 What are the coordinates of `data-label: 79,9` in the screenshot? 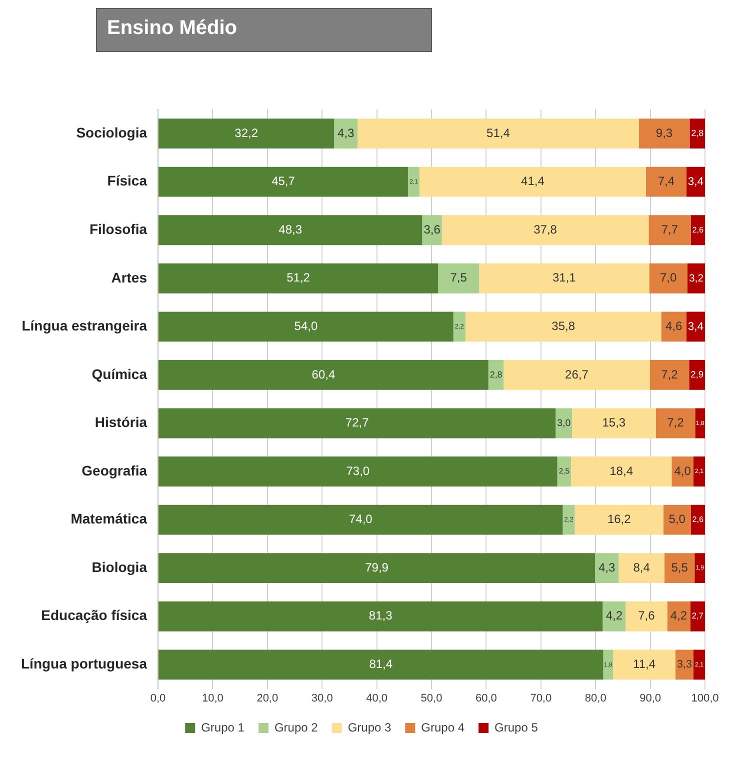 It's located at (377, 567).